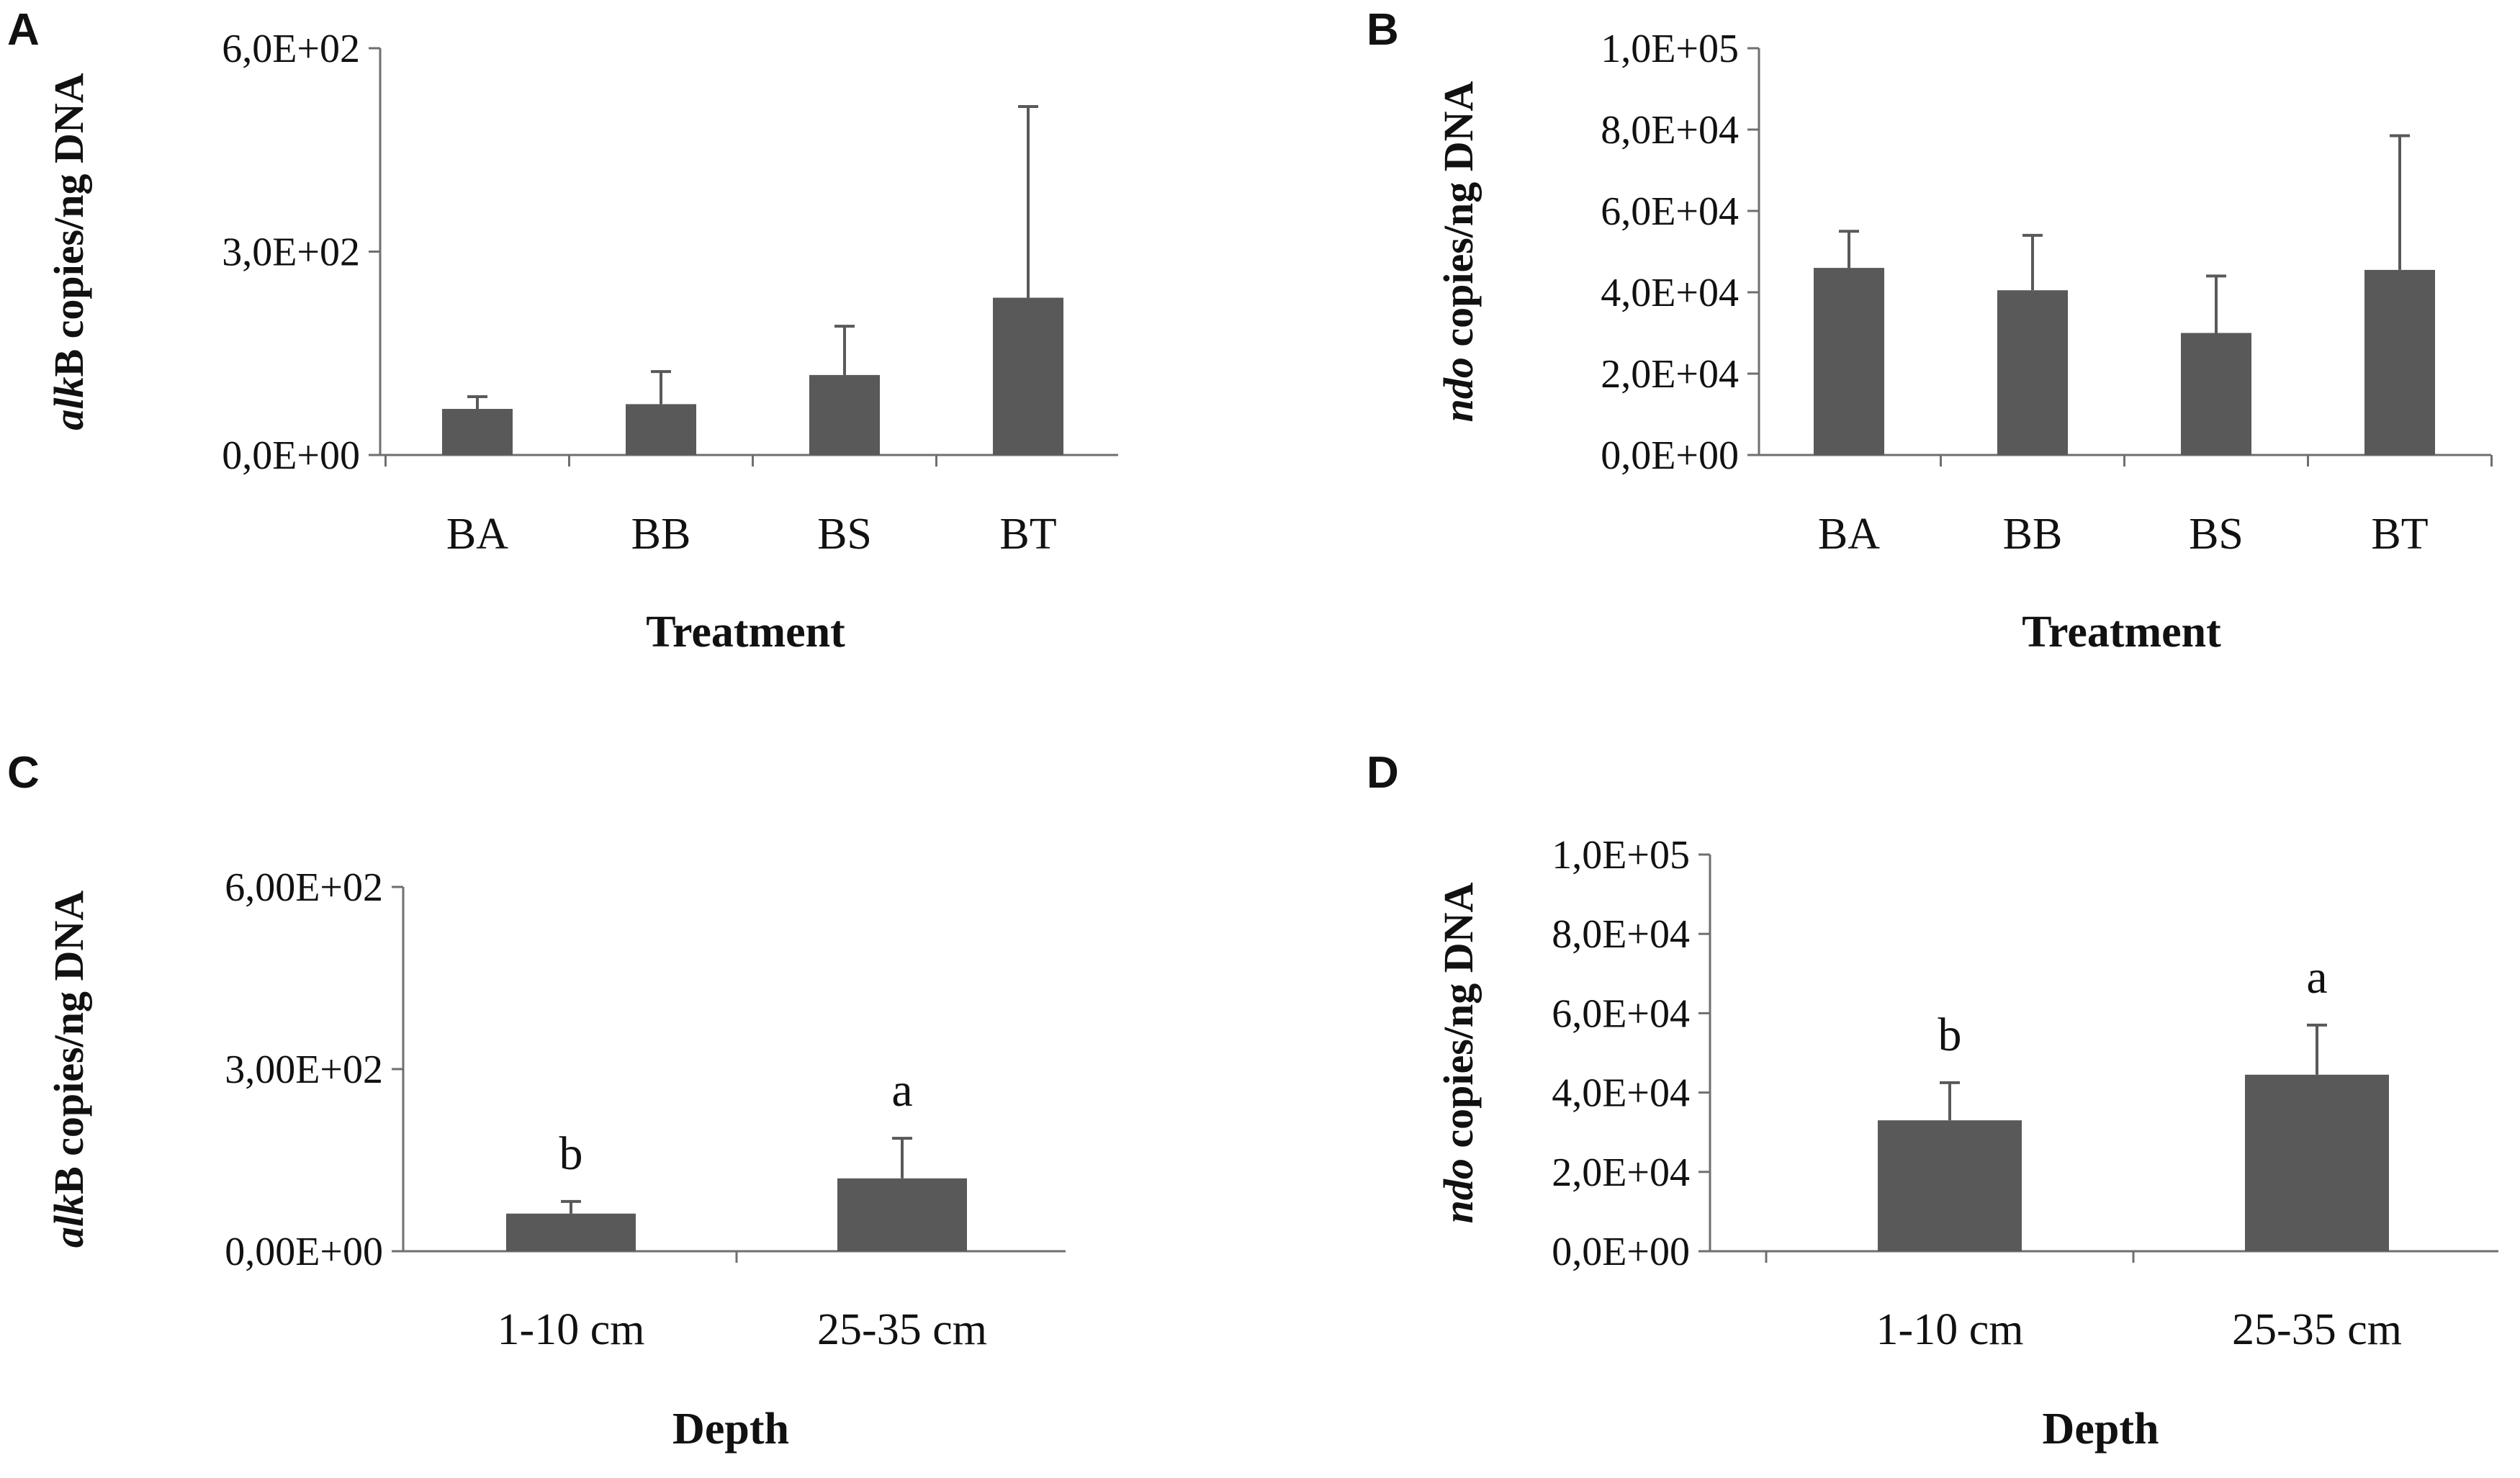 Image resolution: width=2520 pixels, height=1478 pixels. Describe the element at coordinates (1383, 773) in the screenshot. I see `panel-letter: D` at that location.